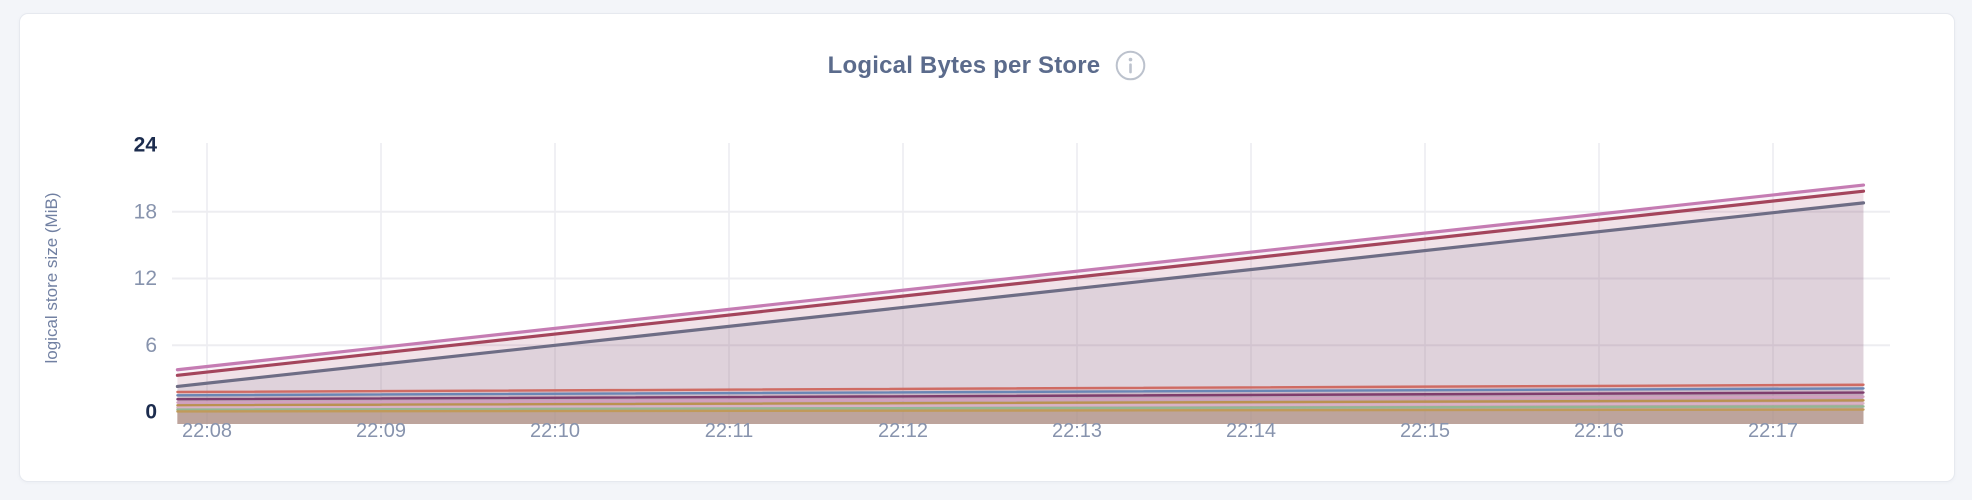  I want to click on y-axis-title: logical store size (MiB), so click(51, 278).